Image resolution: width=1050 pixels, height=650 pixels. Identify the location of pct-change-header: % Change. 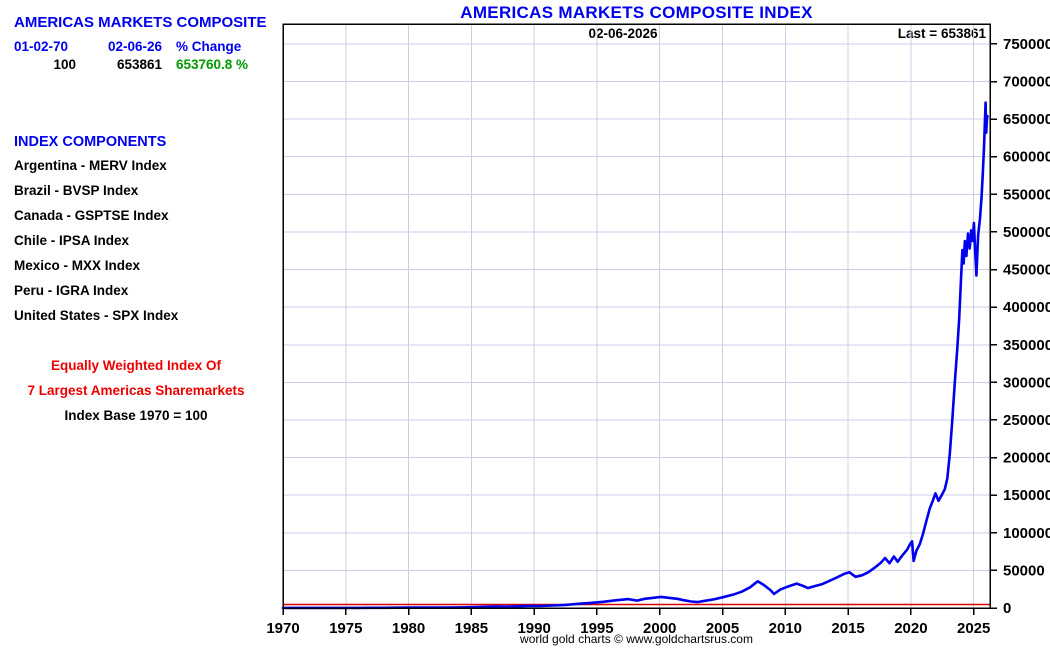
(209, 46).